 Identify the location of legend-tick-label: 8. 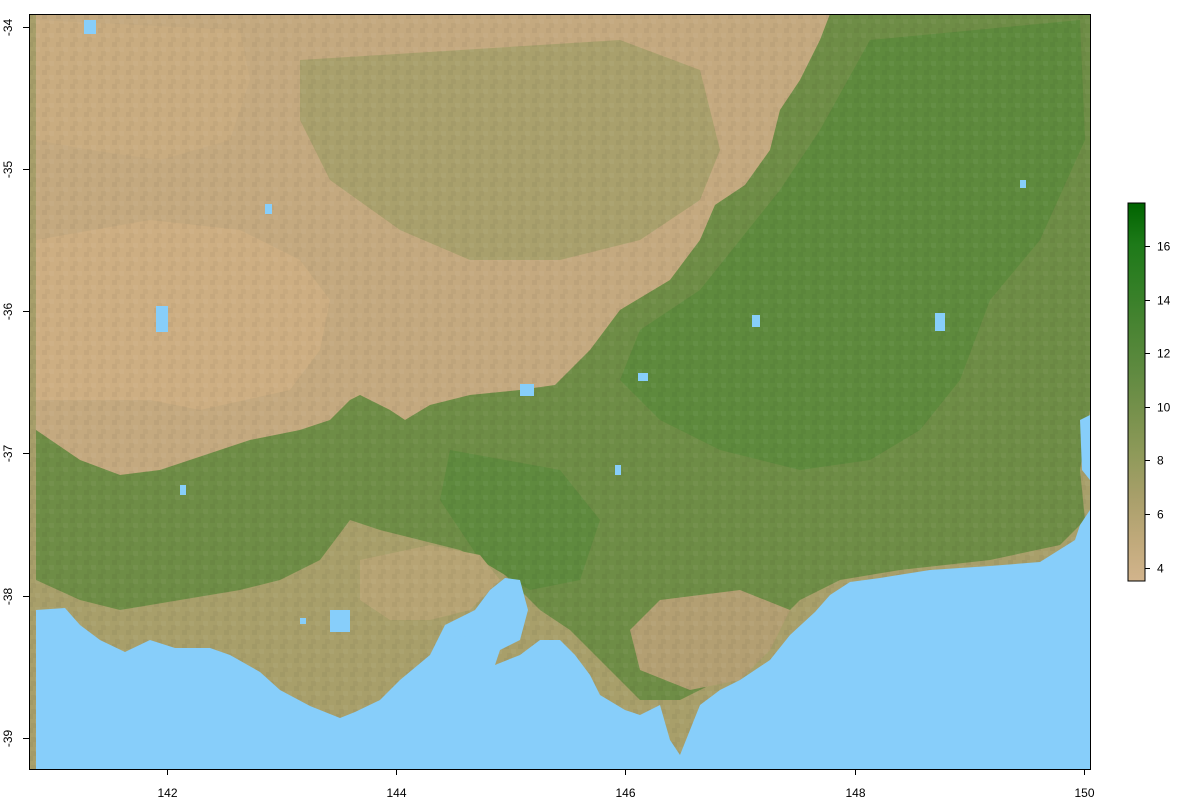
(1160, 461).